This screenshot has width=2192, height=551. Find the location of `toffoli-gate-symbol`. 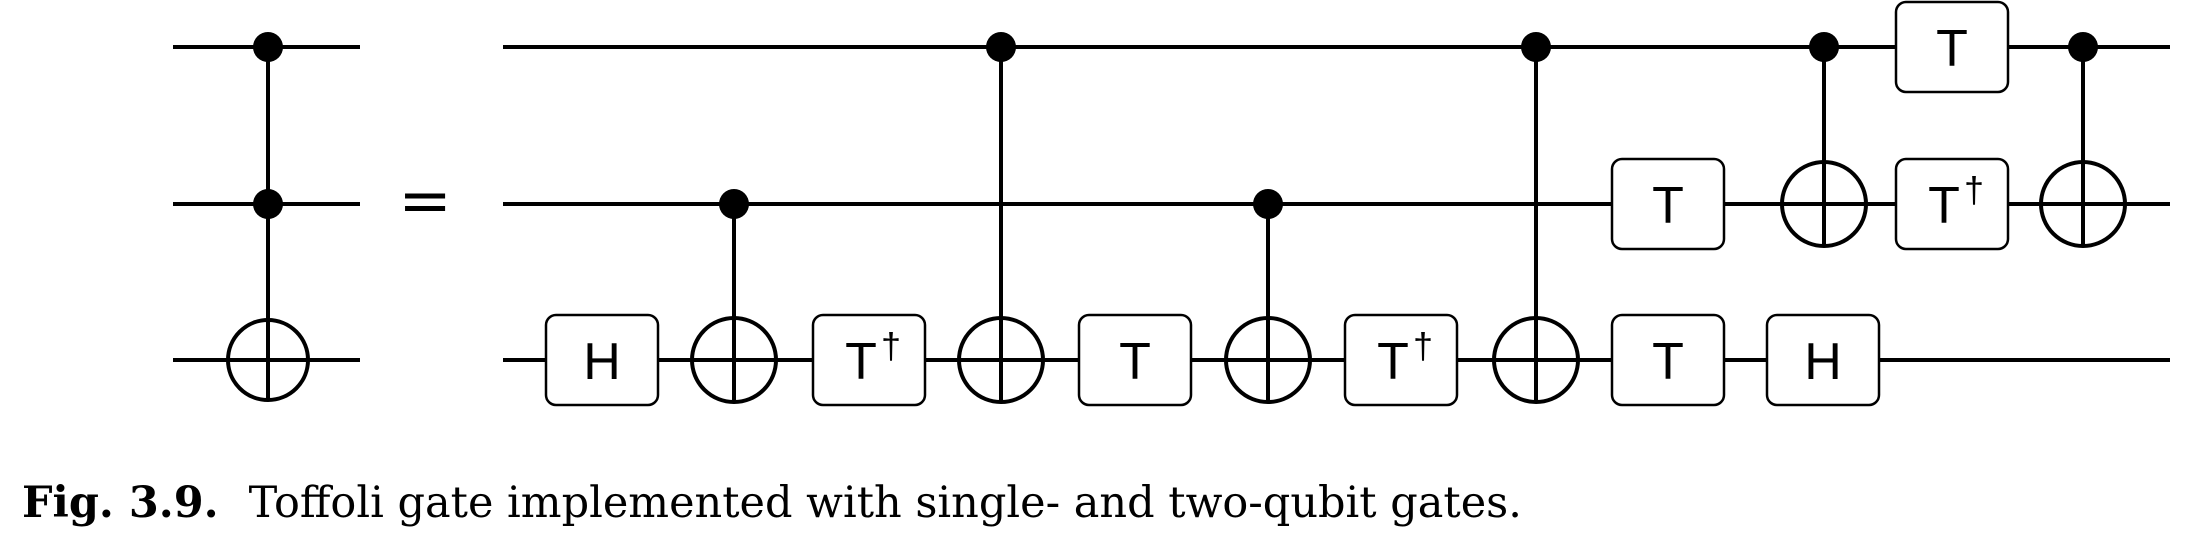

toffoli-gate-symbol is located at coordinates (266, 217).